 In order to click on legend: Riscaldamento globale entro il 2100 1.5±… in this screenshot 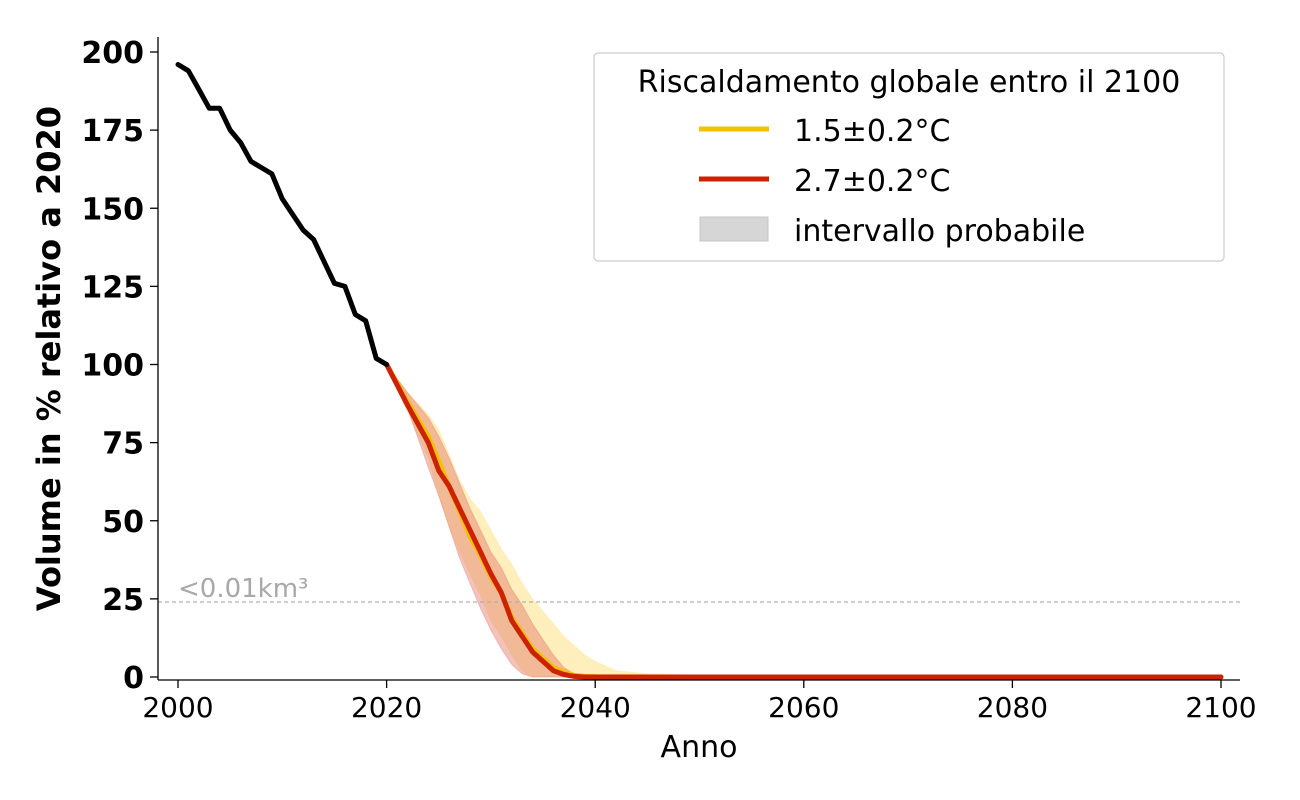, I will do `click(909, 157)`.